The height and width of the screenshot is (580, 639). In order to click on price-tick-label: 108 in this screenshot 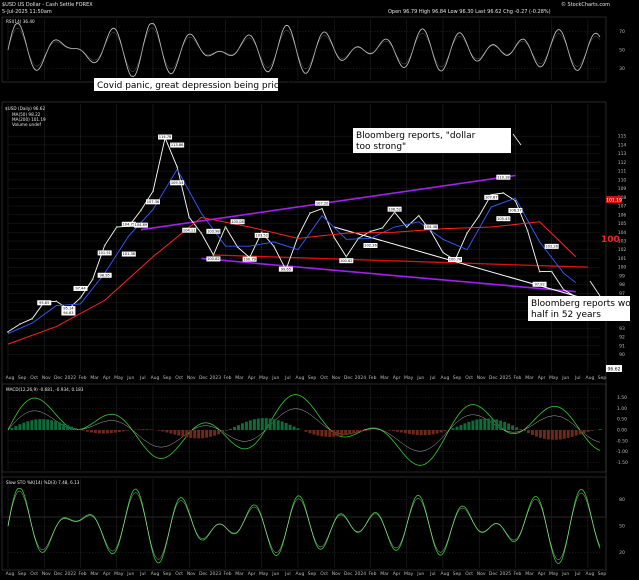, I will do `click(622, 198)`.